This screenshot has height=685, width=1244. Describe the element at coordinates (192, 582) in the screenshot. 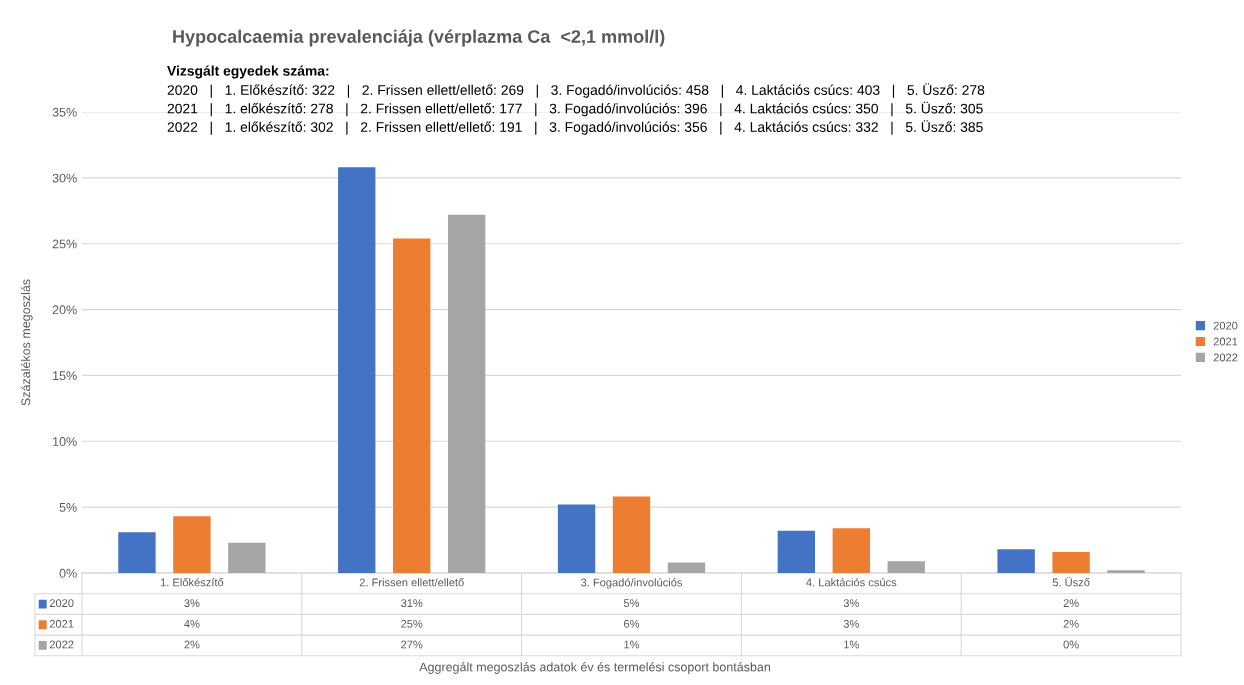

I see `x-tick-label: 1. Előkészítő` at that location.